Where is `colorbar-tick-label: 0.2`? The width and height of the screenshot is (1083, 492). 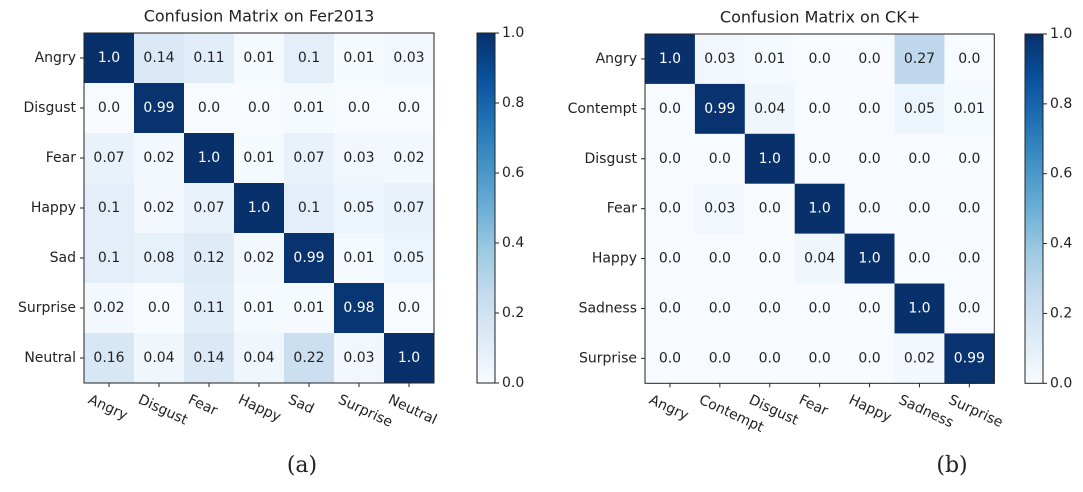
colorbar-tick-label: 0.2 is located at coordinates (513, 313).